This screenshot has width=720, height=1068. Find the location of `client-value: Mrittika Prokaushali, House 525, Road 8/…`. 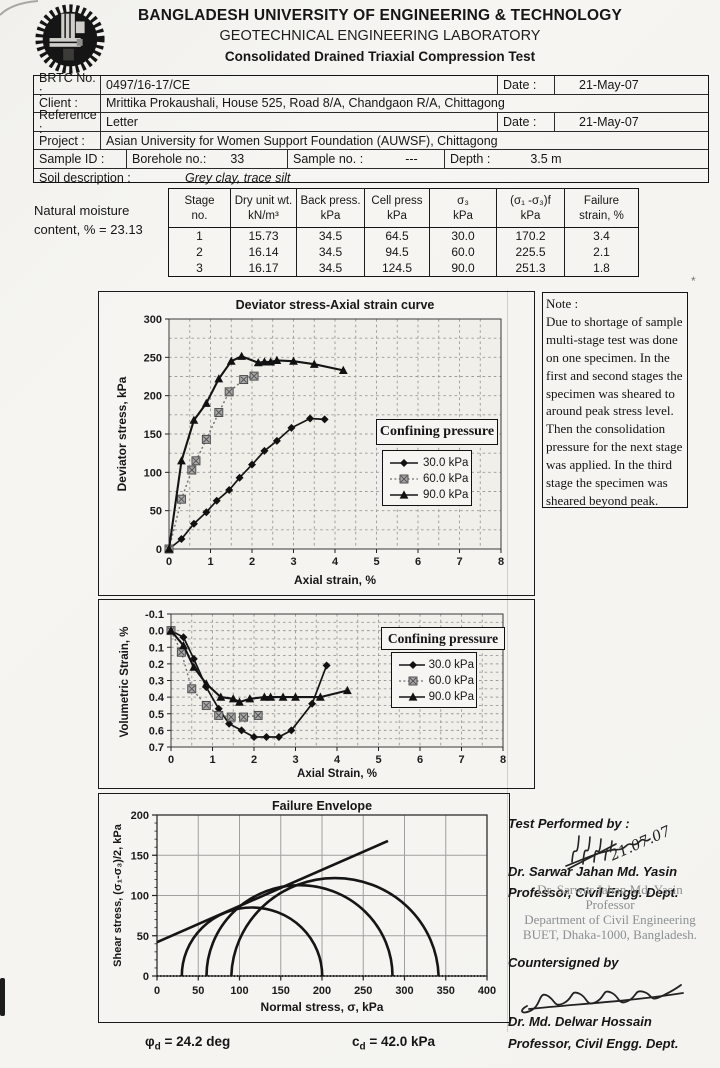

client-value: Mrittika Prokaushali, House 525, Road 8/… is located at coordinates (302, 103).